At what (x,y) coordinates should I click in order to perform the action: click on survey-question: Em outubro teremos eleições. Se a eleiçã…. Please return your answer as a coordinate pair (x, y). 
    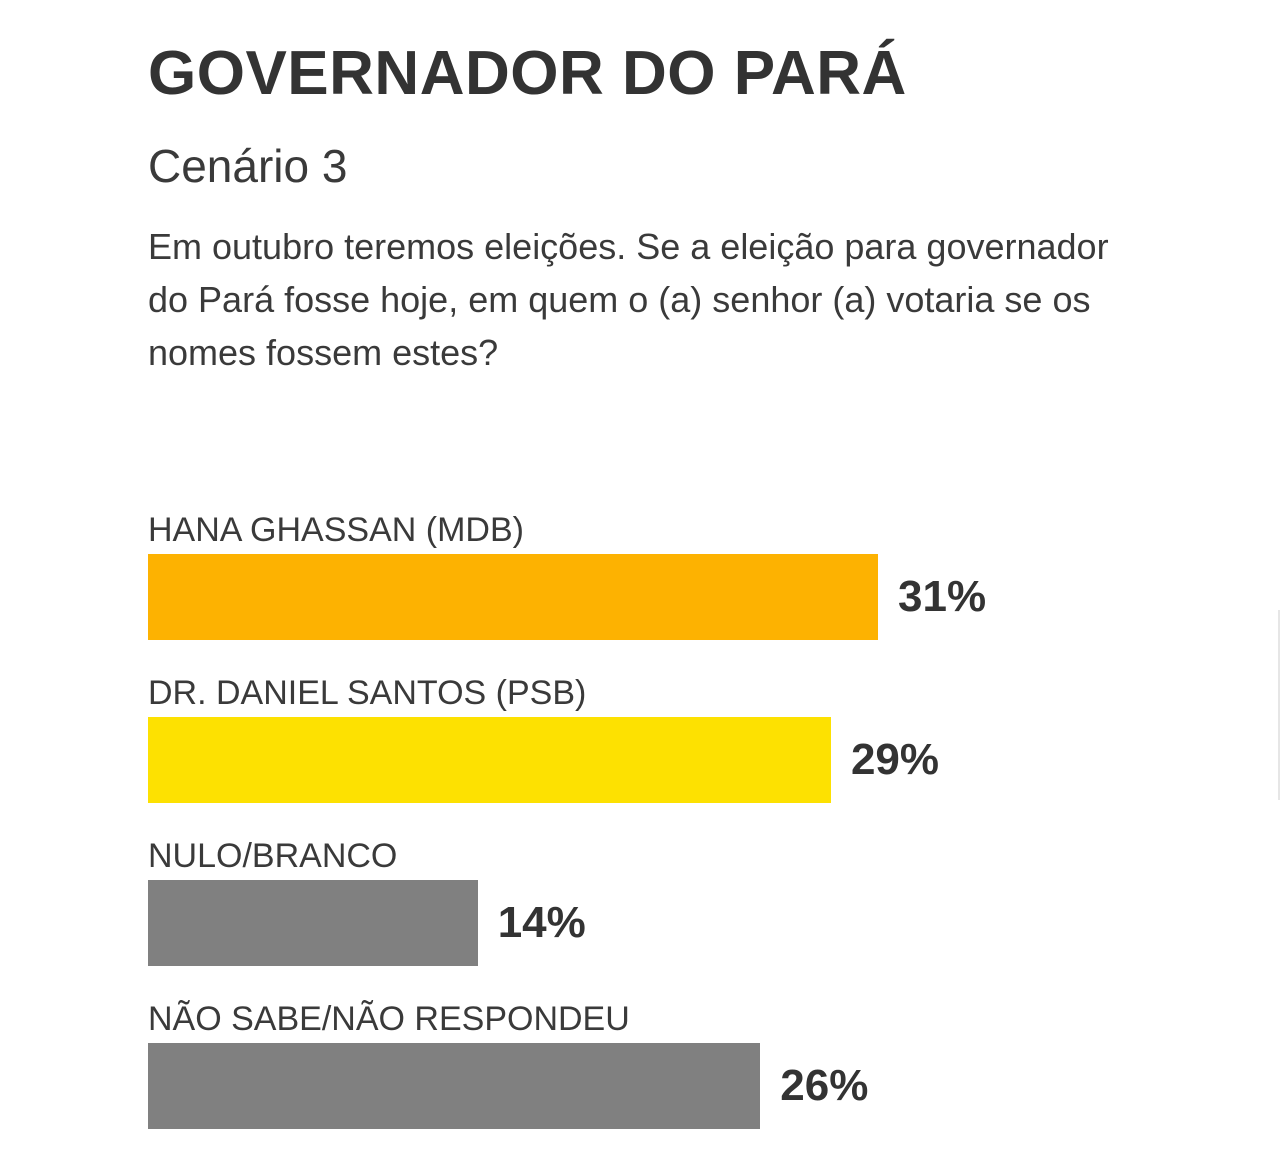
    Looking at the image, I should click on (628, 299).